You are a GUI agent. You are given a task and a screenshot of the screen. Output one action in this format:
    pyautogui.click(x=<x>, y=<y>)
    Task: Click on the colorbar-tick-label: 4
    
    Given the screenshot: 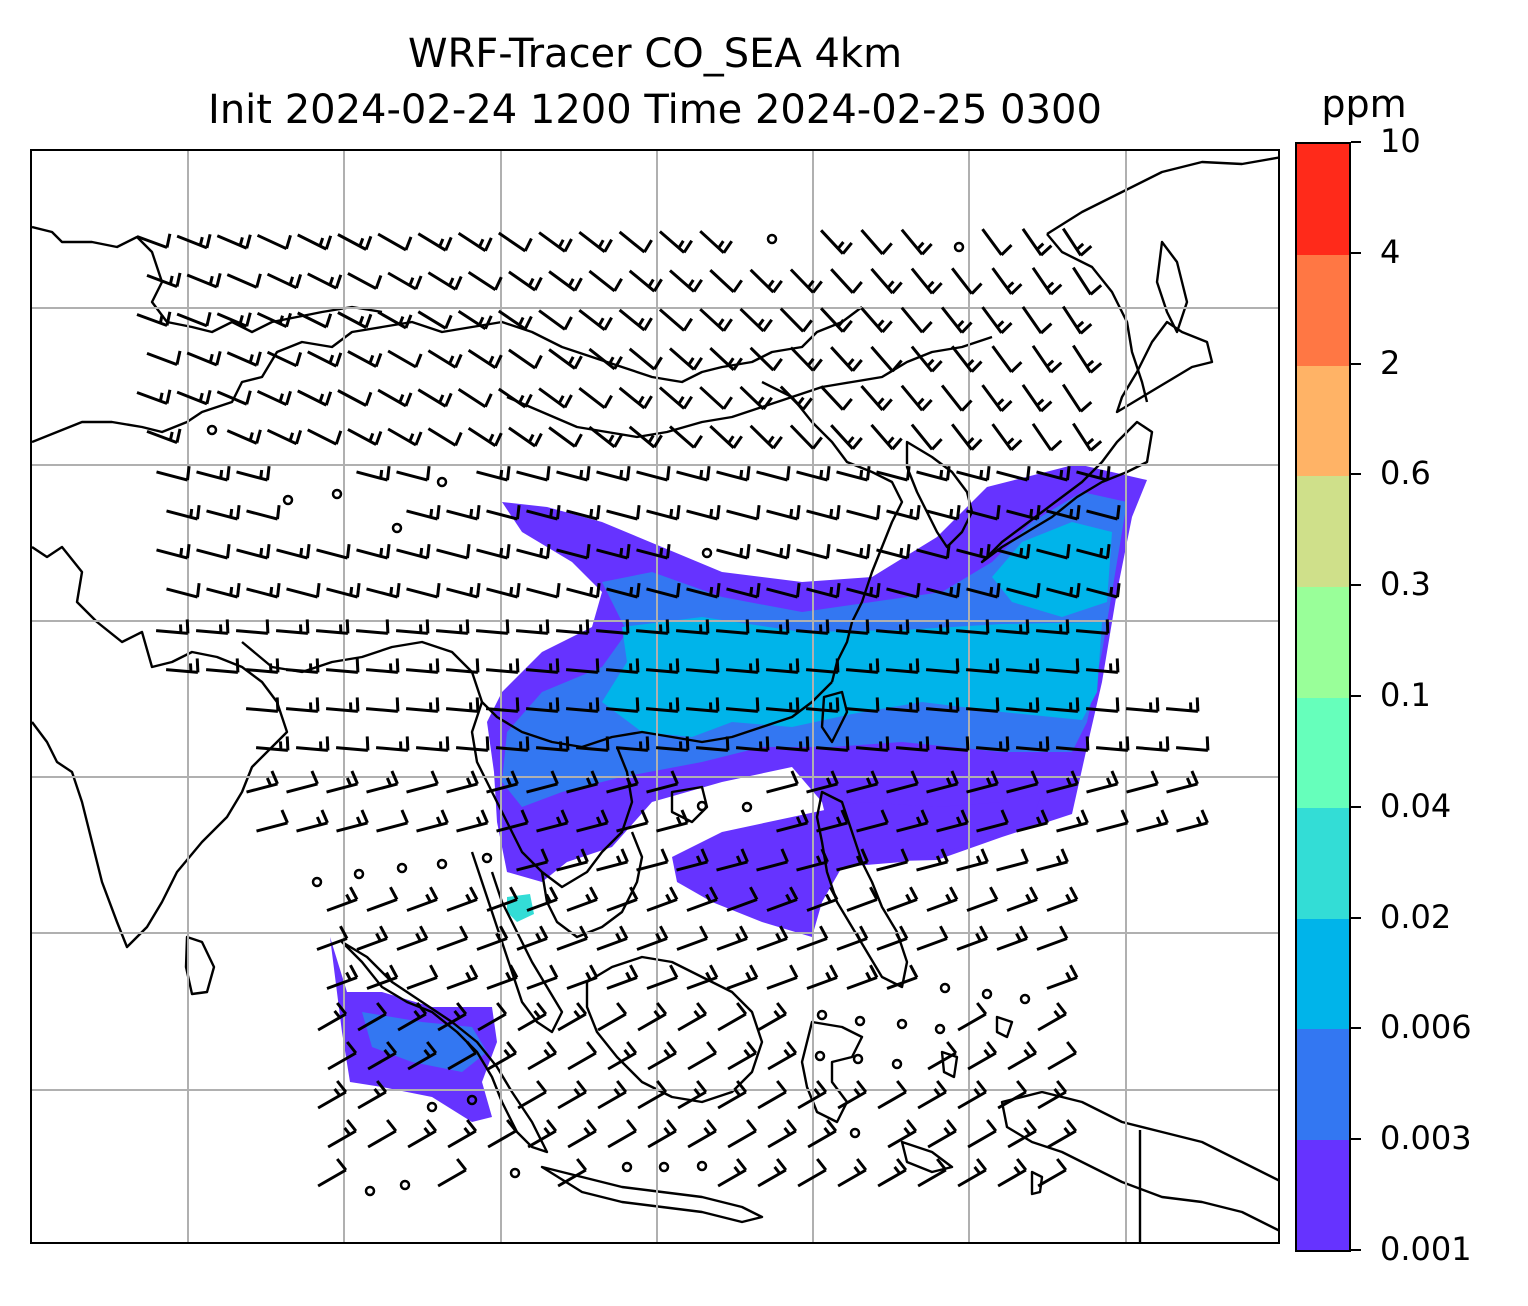 What is the action you would take?
    pyautogui.click(x=1390, y=251)
    